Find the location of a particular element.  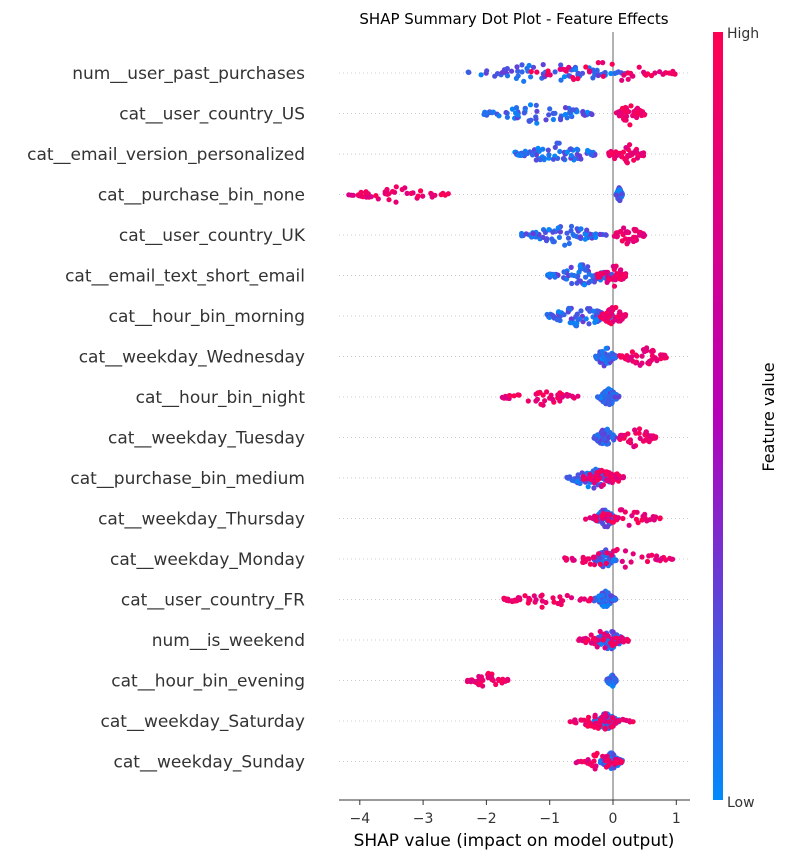

feature-label: cat__purchase_bin_medium is located at coordinates (187, 479).